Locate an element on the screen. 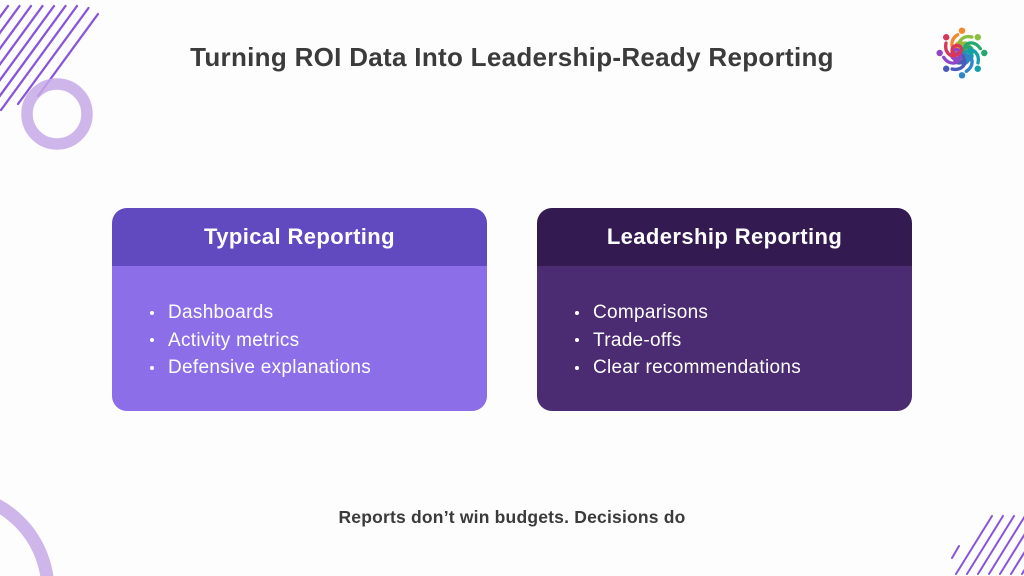  stripes-top-left-icon is located at coordinates (50, 58).